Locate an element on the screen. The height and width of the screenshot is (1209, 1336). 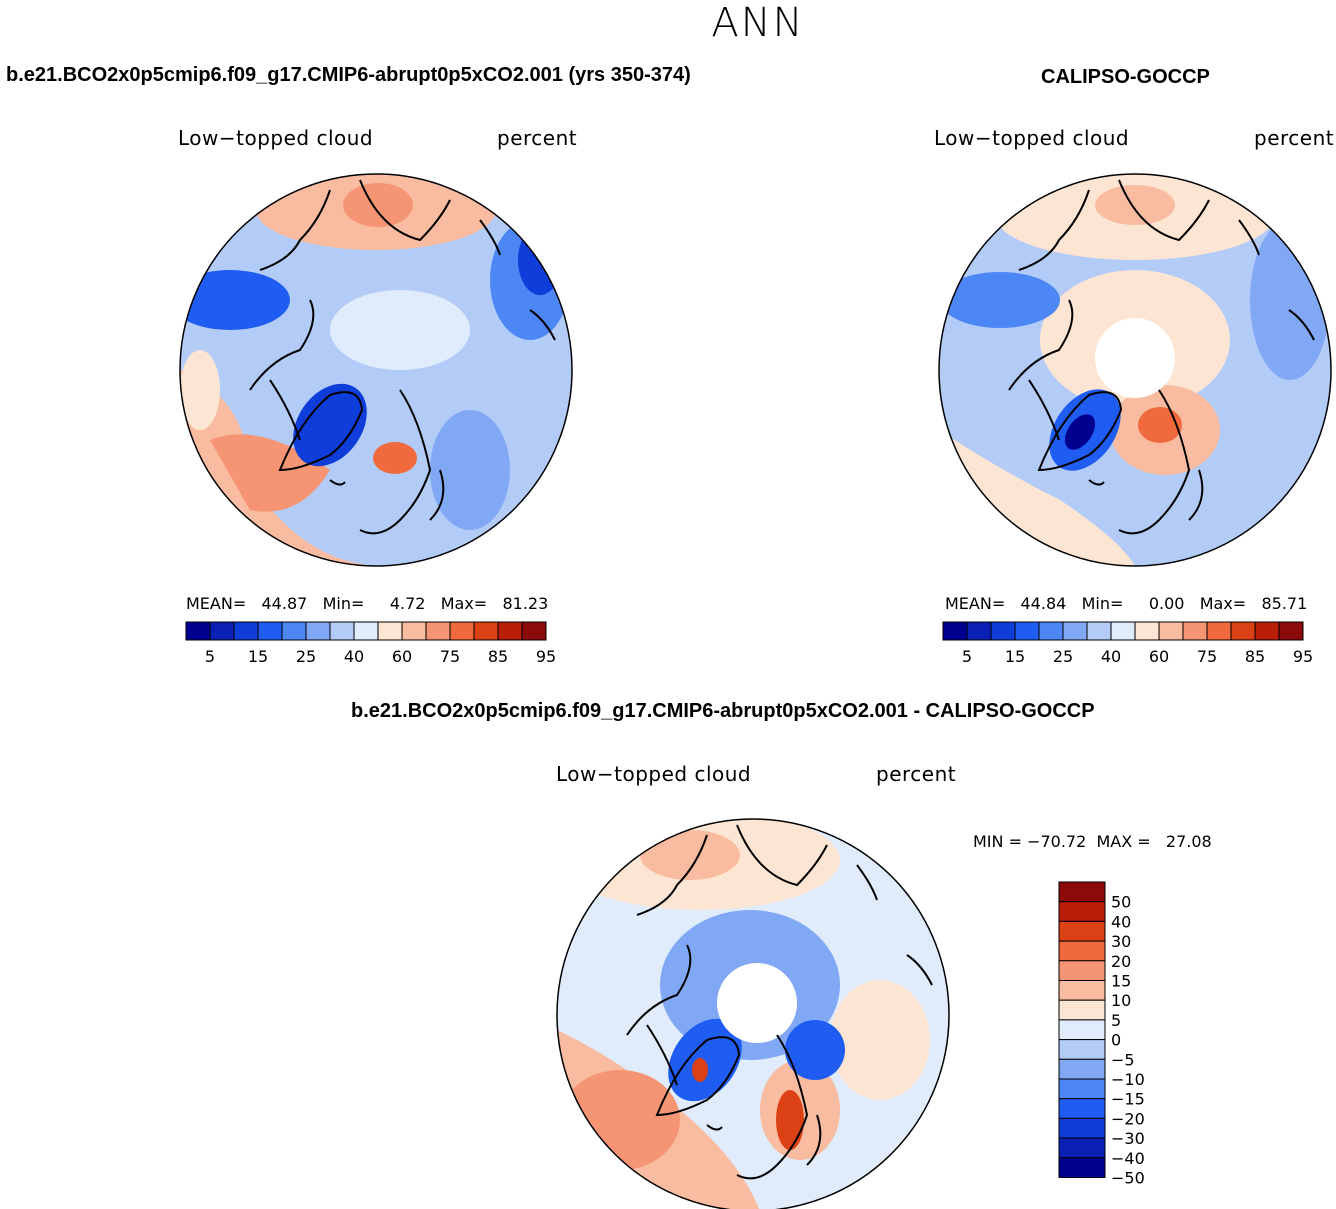
model-colorbar-tick: 75 is located at coordinates (450, 656).